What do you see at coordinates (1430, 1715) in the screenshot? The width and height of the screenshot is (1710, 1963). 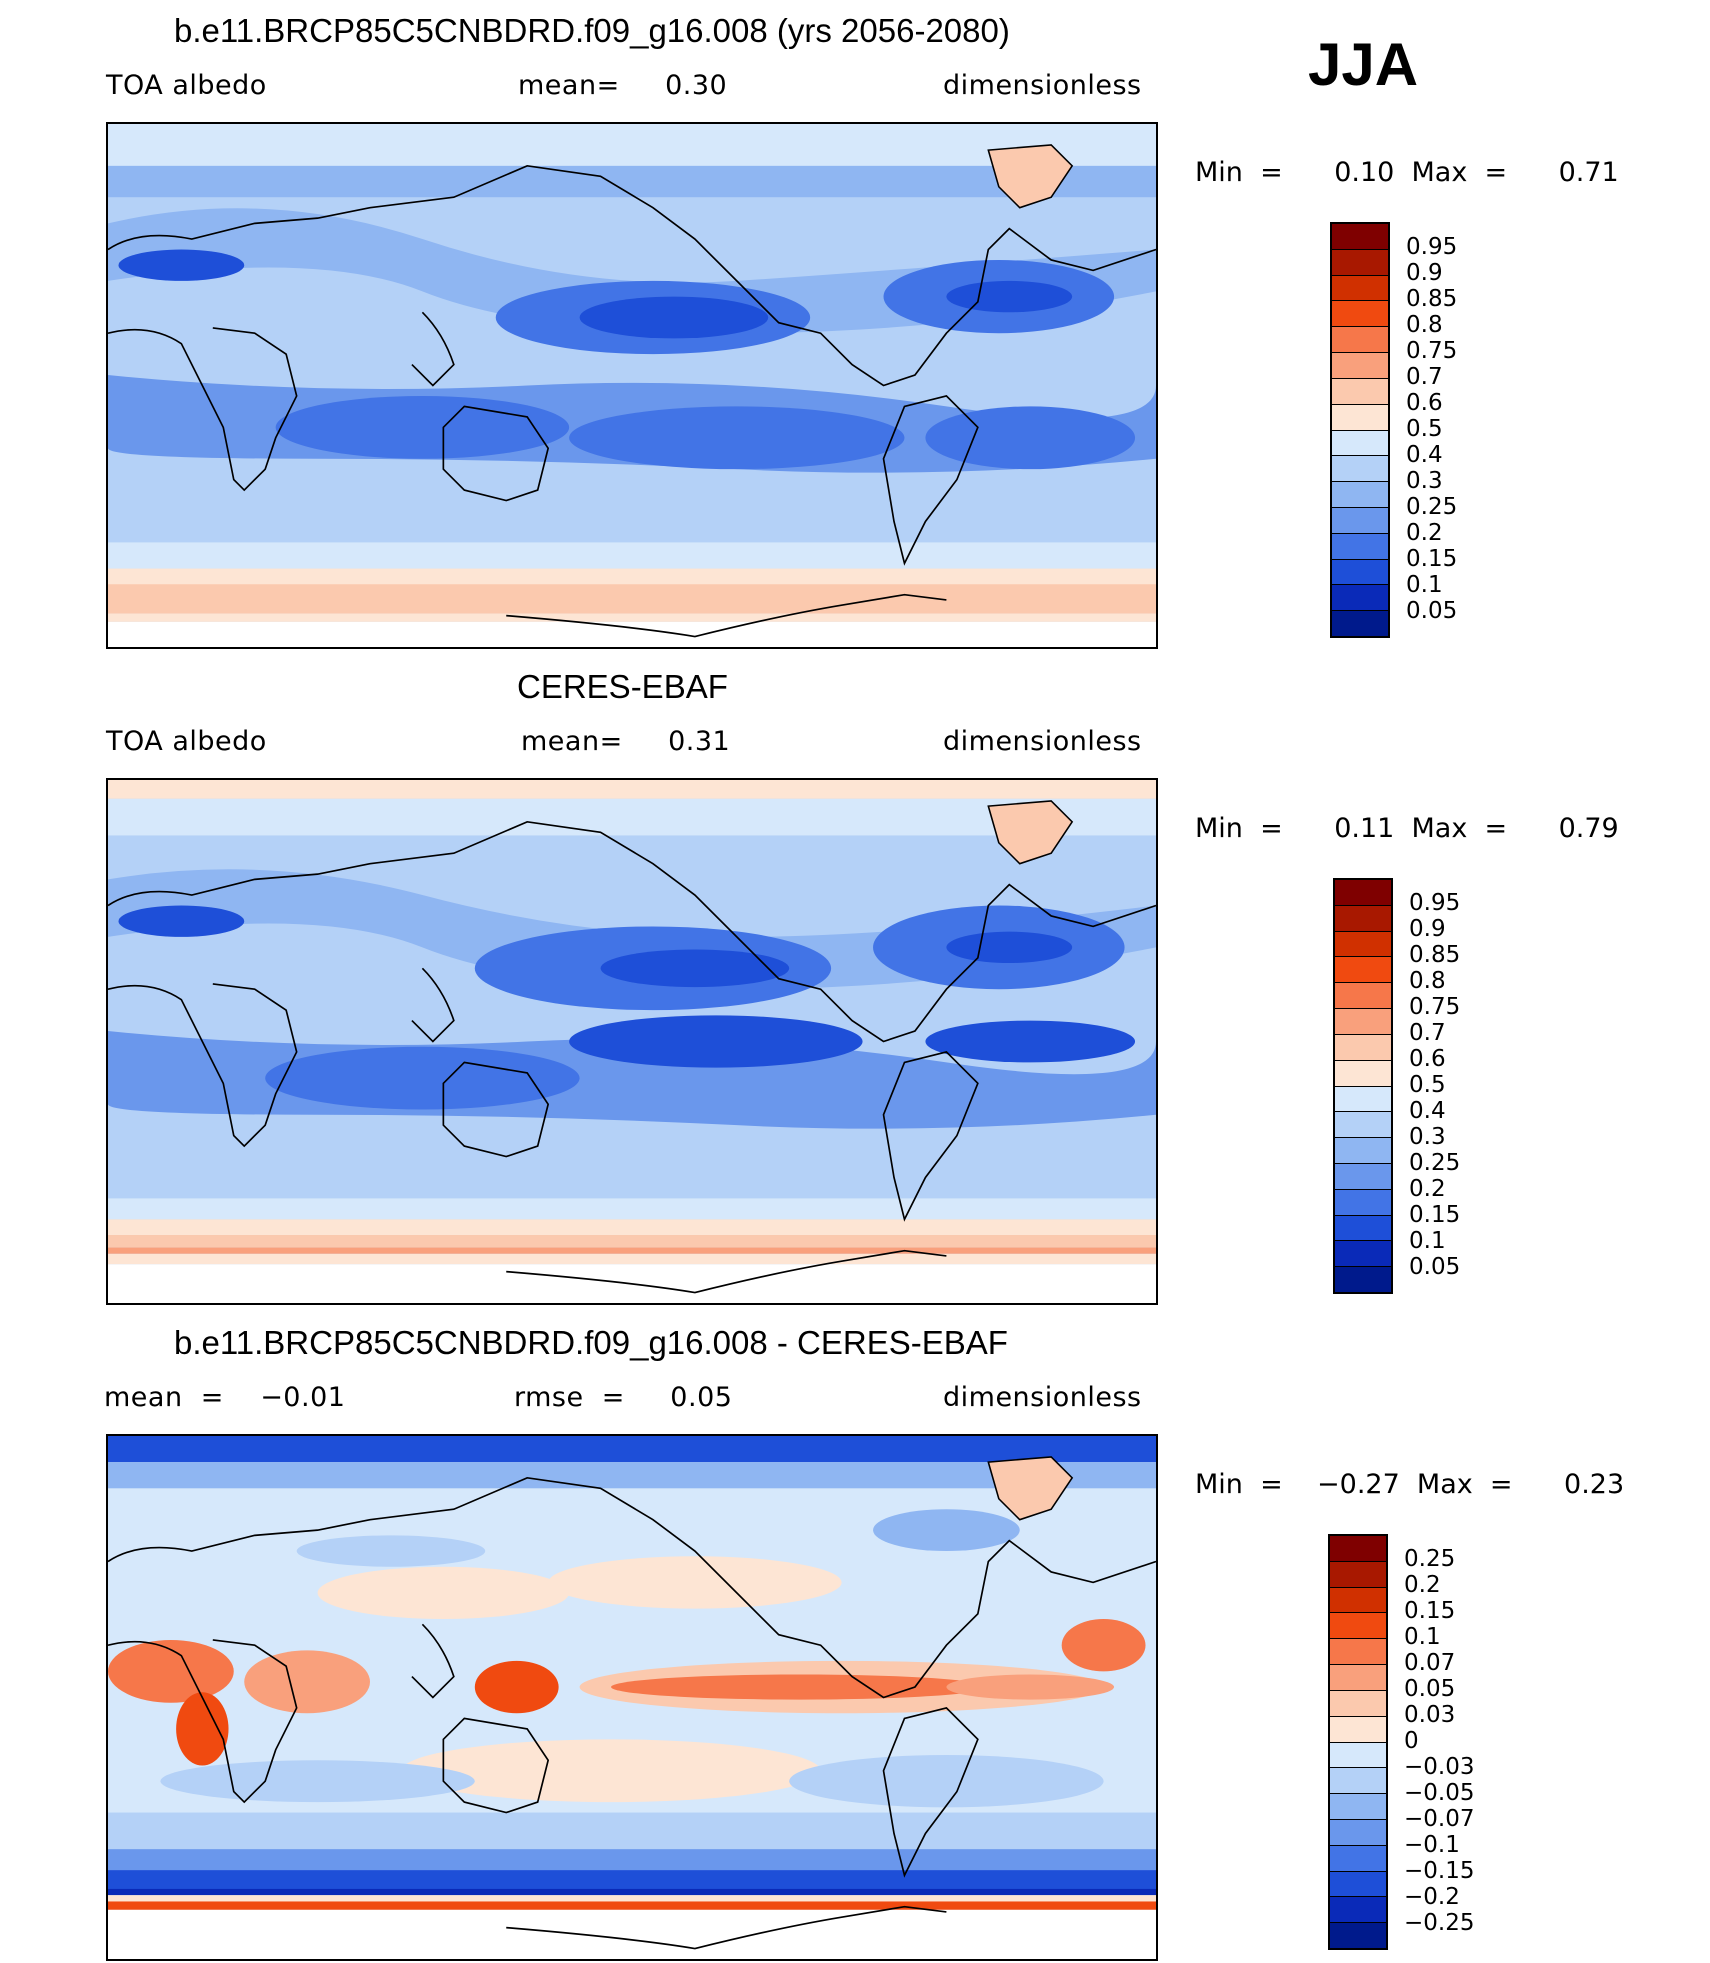 I see `colorbar-tick-label: 0.03` at bounding box center [1430, 1715].